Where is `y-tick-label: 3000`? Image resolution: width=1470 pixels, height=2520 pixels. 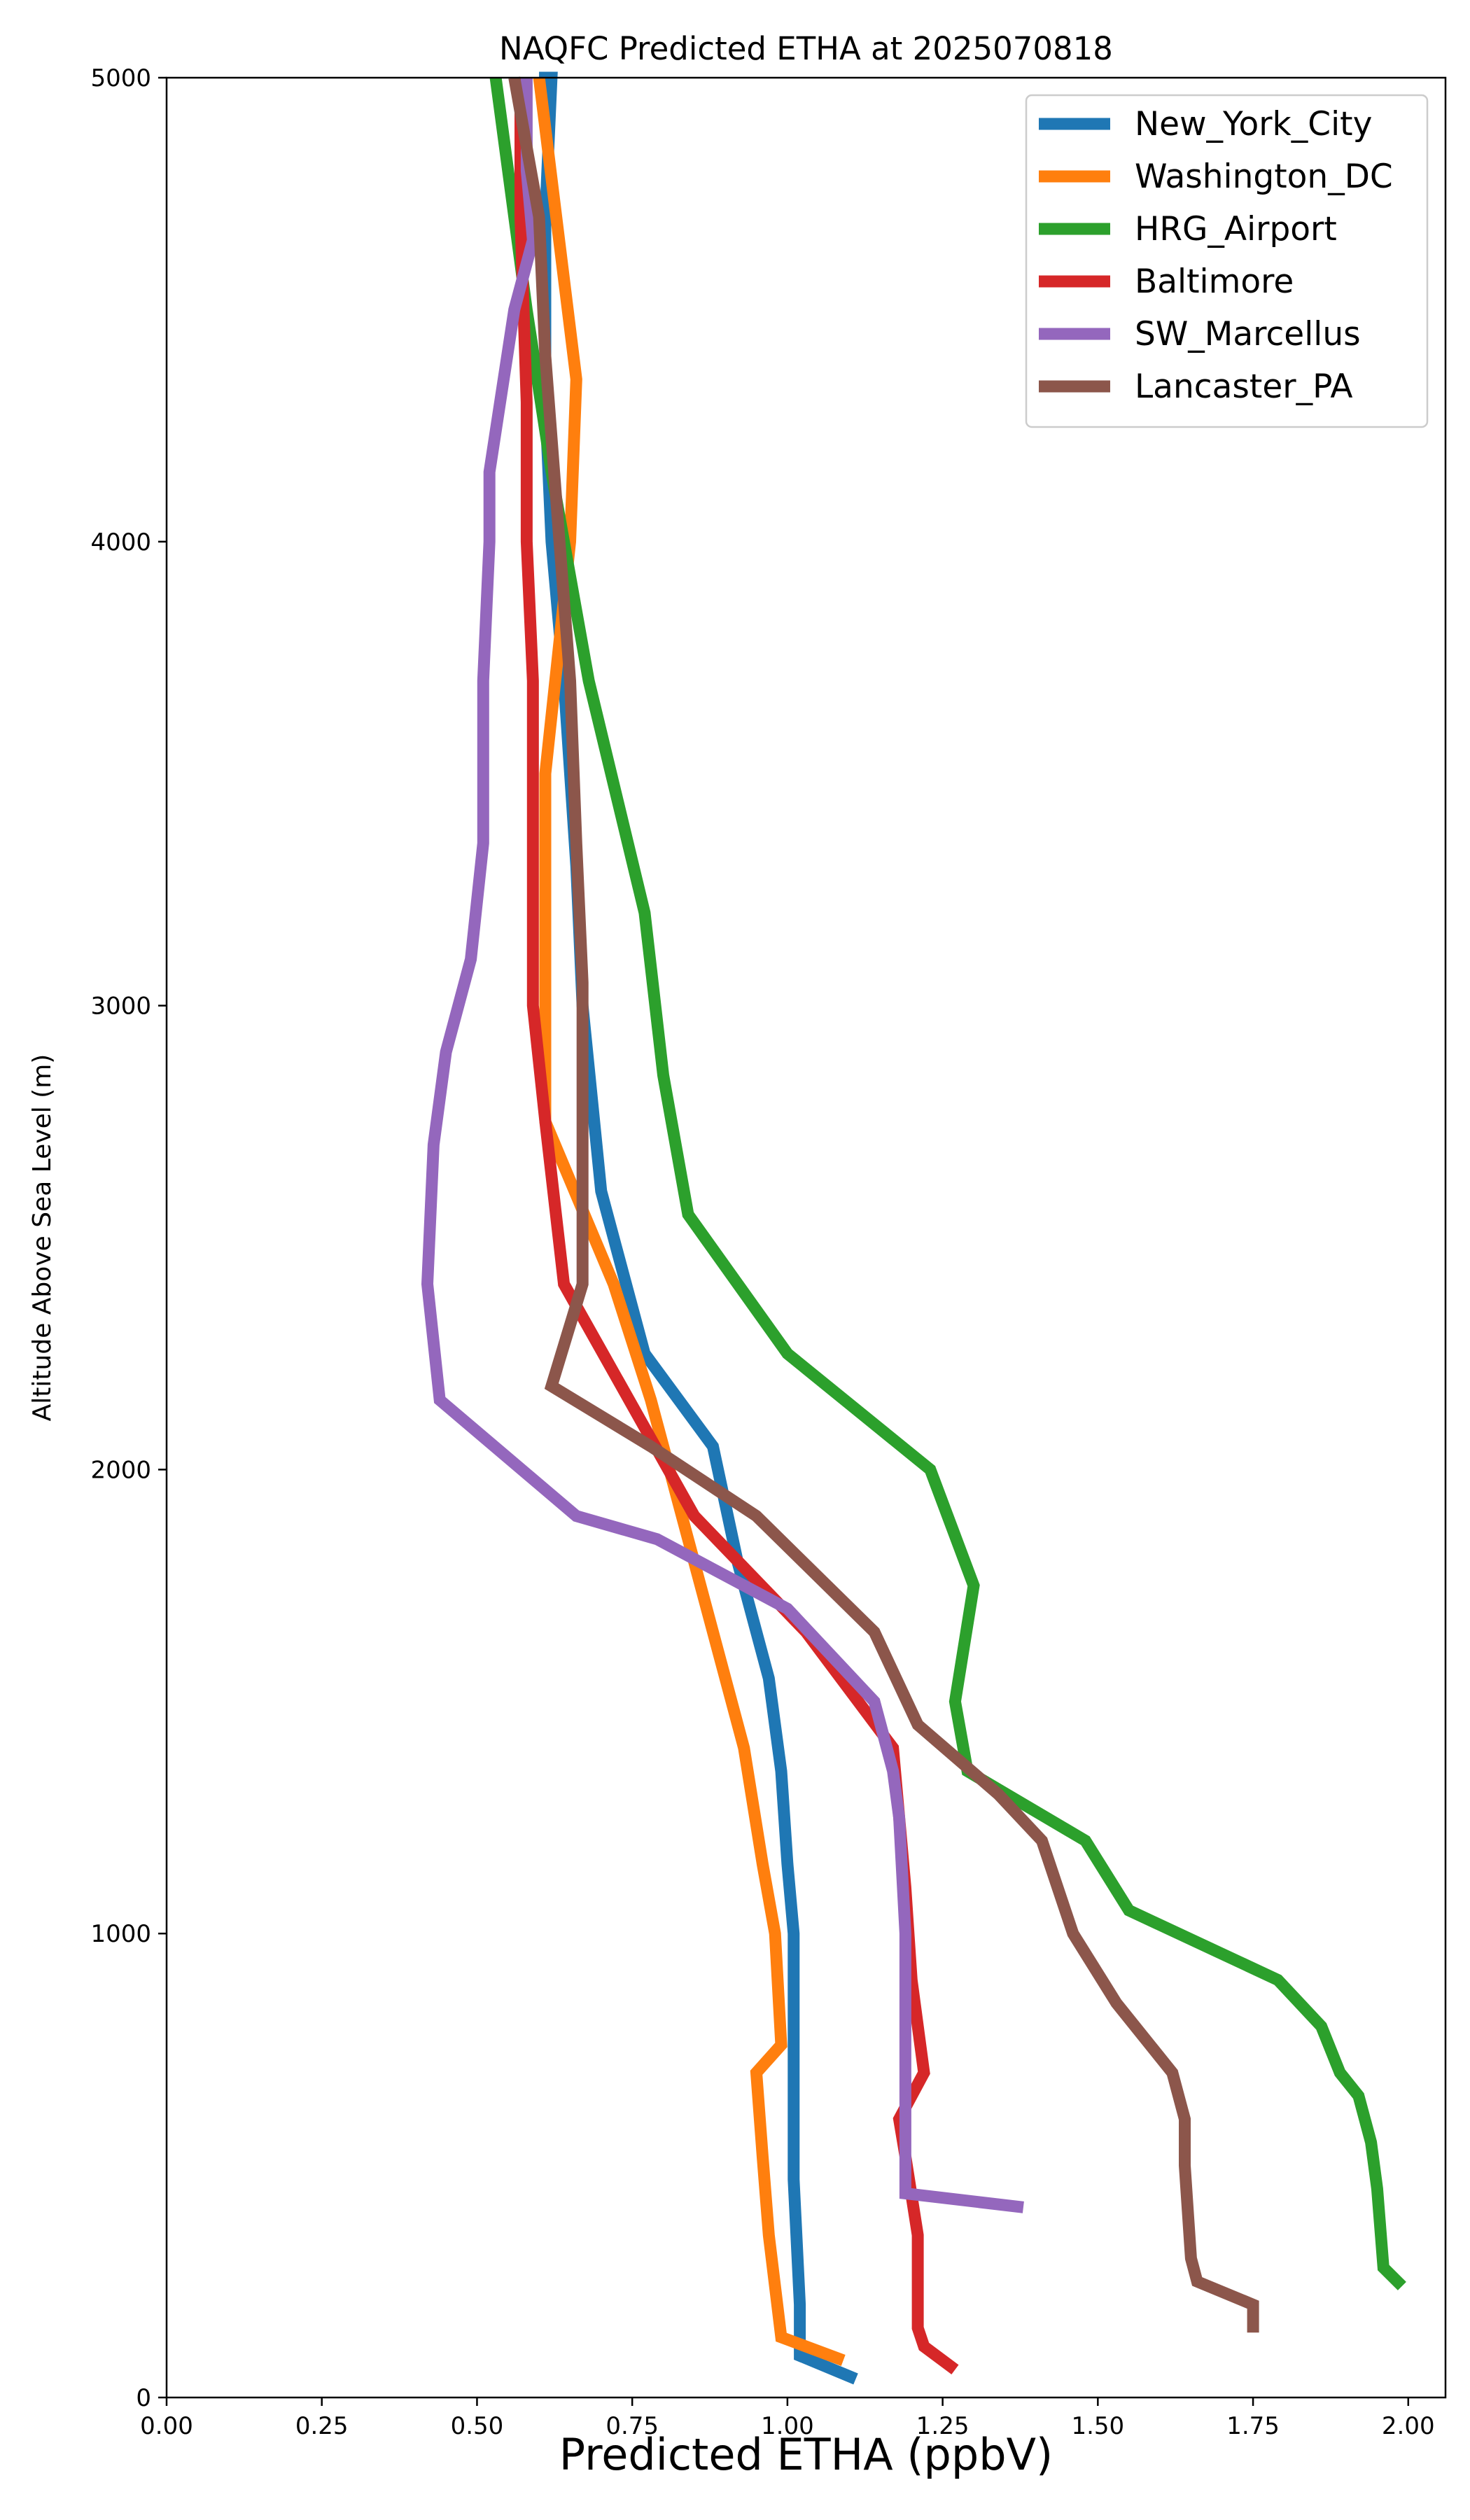
y-tick-label: 3000 is located at coordinates (120, 1007).